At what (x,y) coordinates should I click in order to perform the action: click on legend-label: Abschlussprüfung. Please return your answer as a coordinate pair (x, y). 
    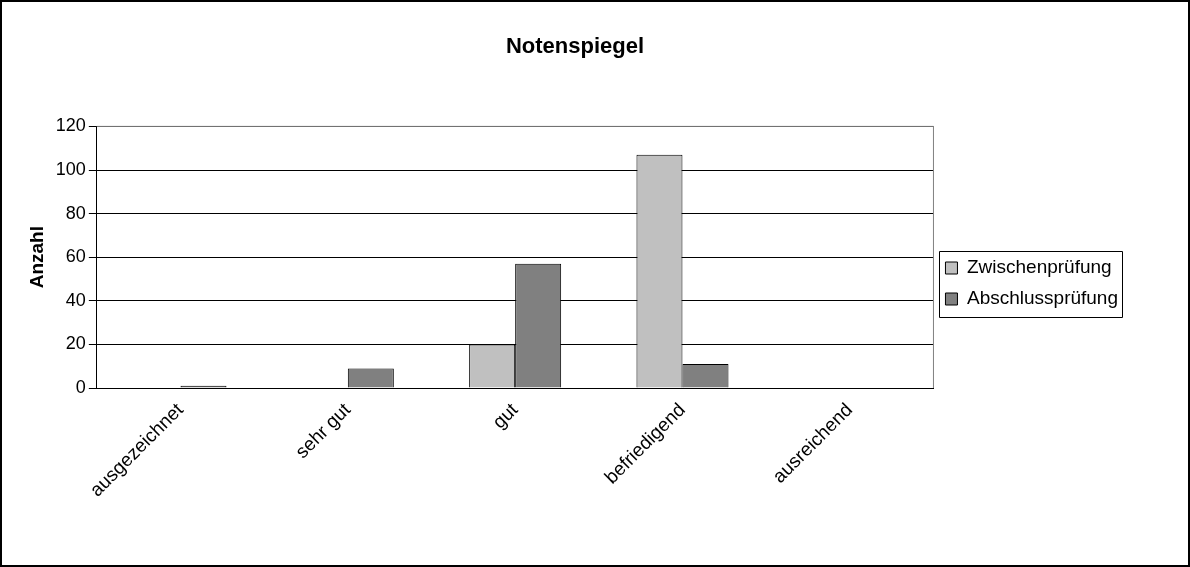
    Looking at the image, I should click on (1042, 298).